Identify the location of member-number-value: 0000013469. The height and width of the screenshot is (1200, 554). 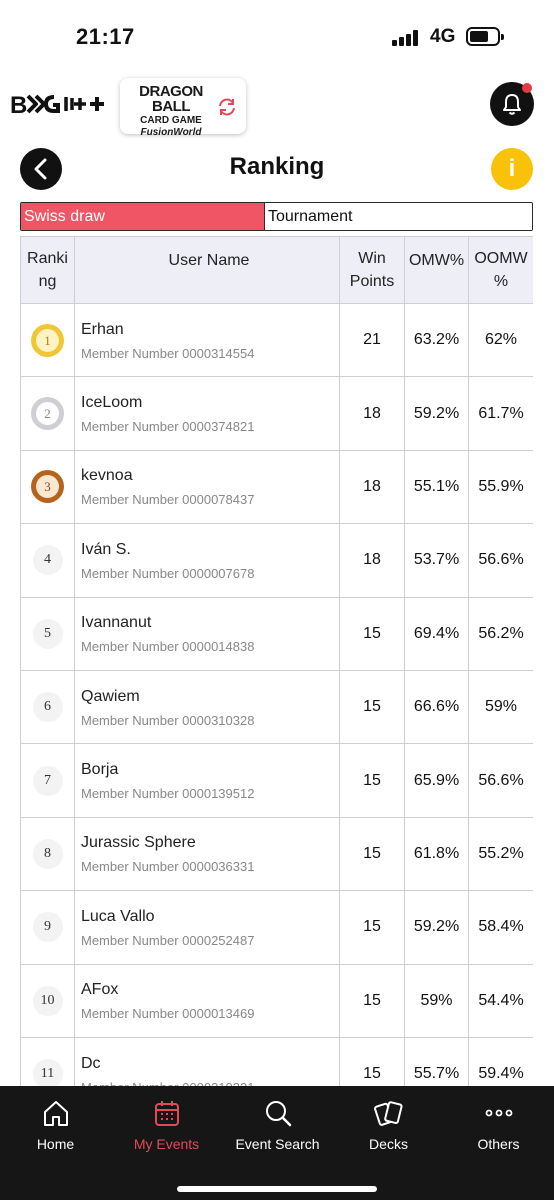
(218, 1014).